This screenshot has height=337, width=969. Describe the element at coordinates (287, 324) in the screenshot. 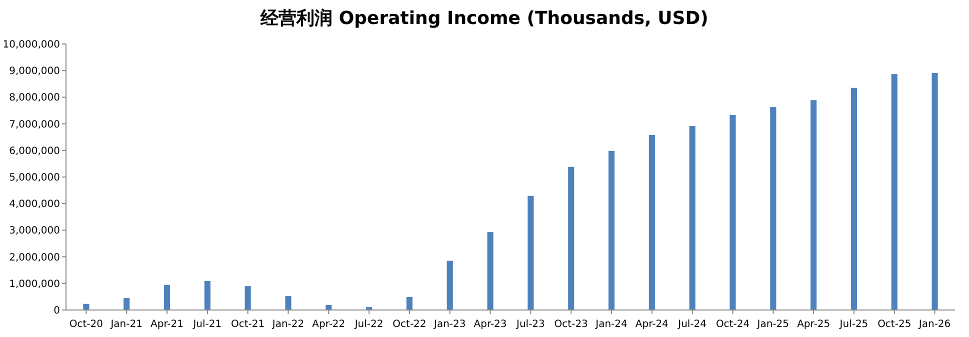

I see `x-tick-label: Jan-22` at that location.